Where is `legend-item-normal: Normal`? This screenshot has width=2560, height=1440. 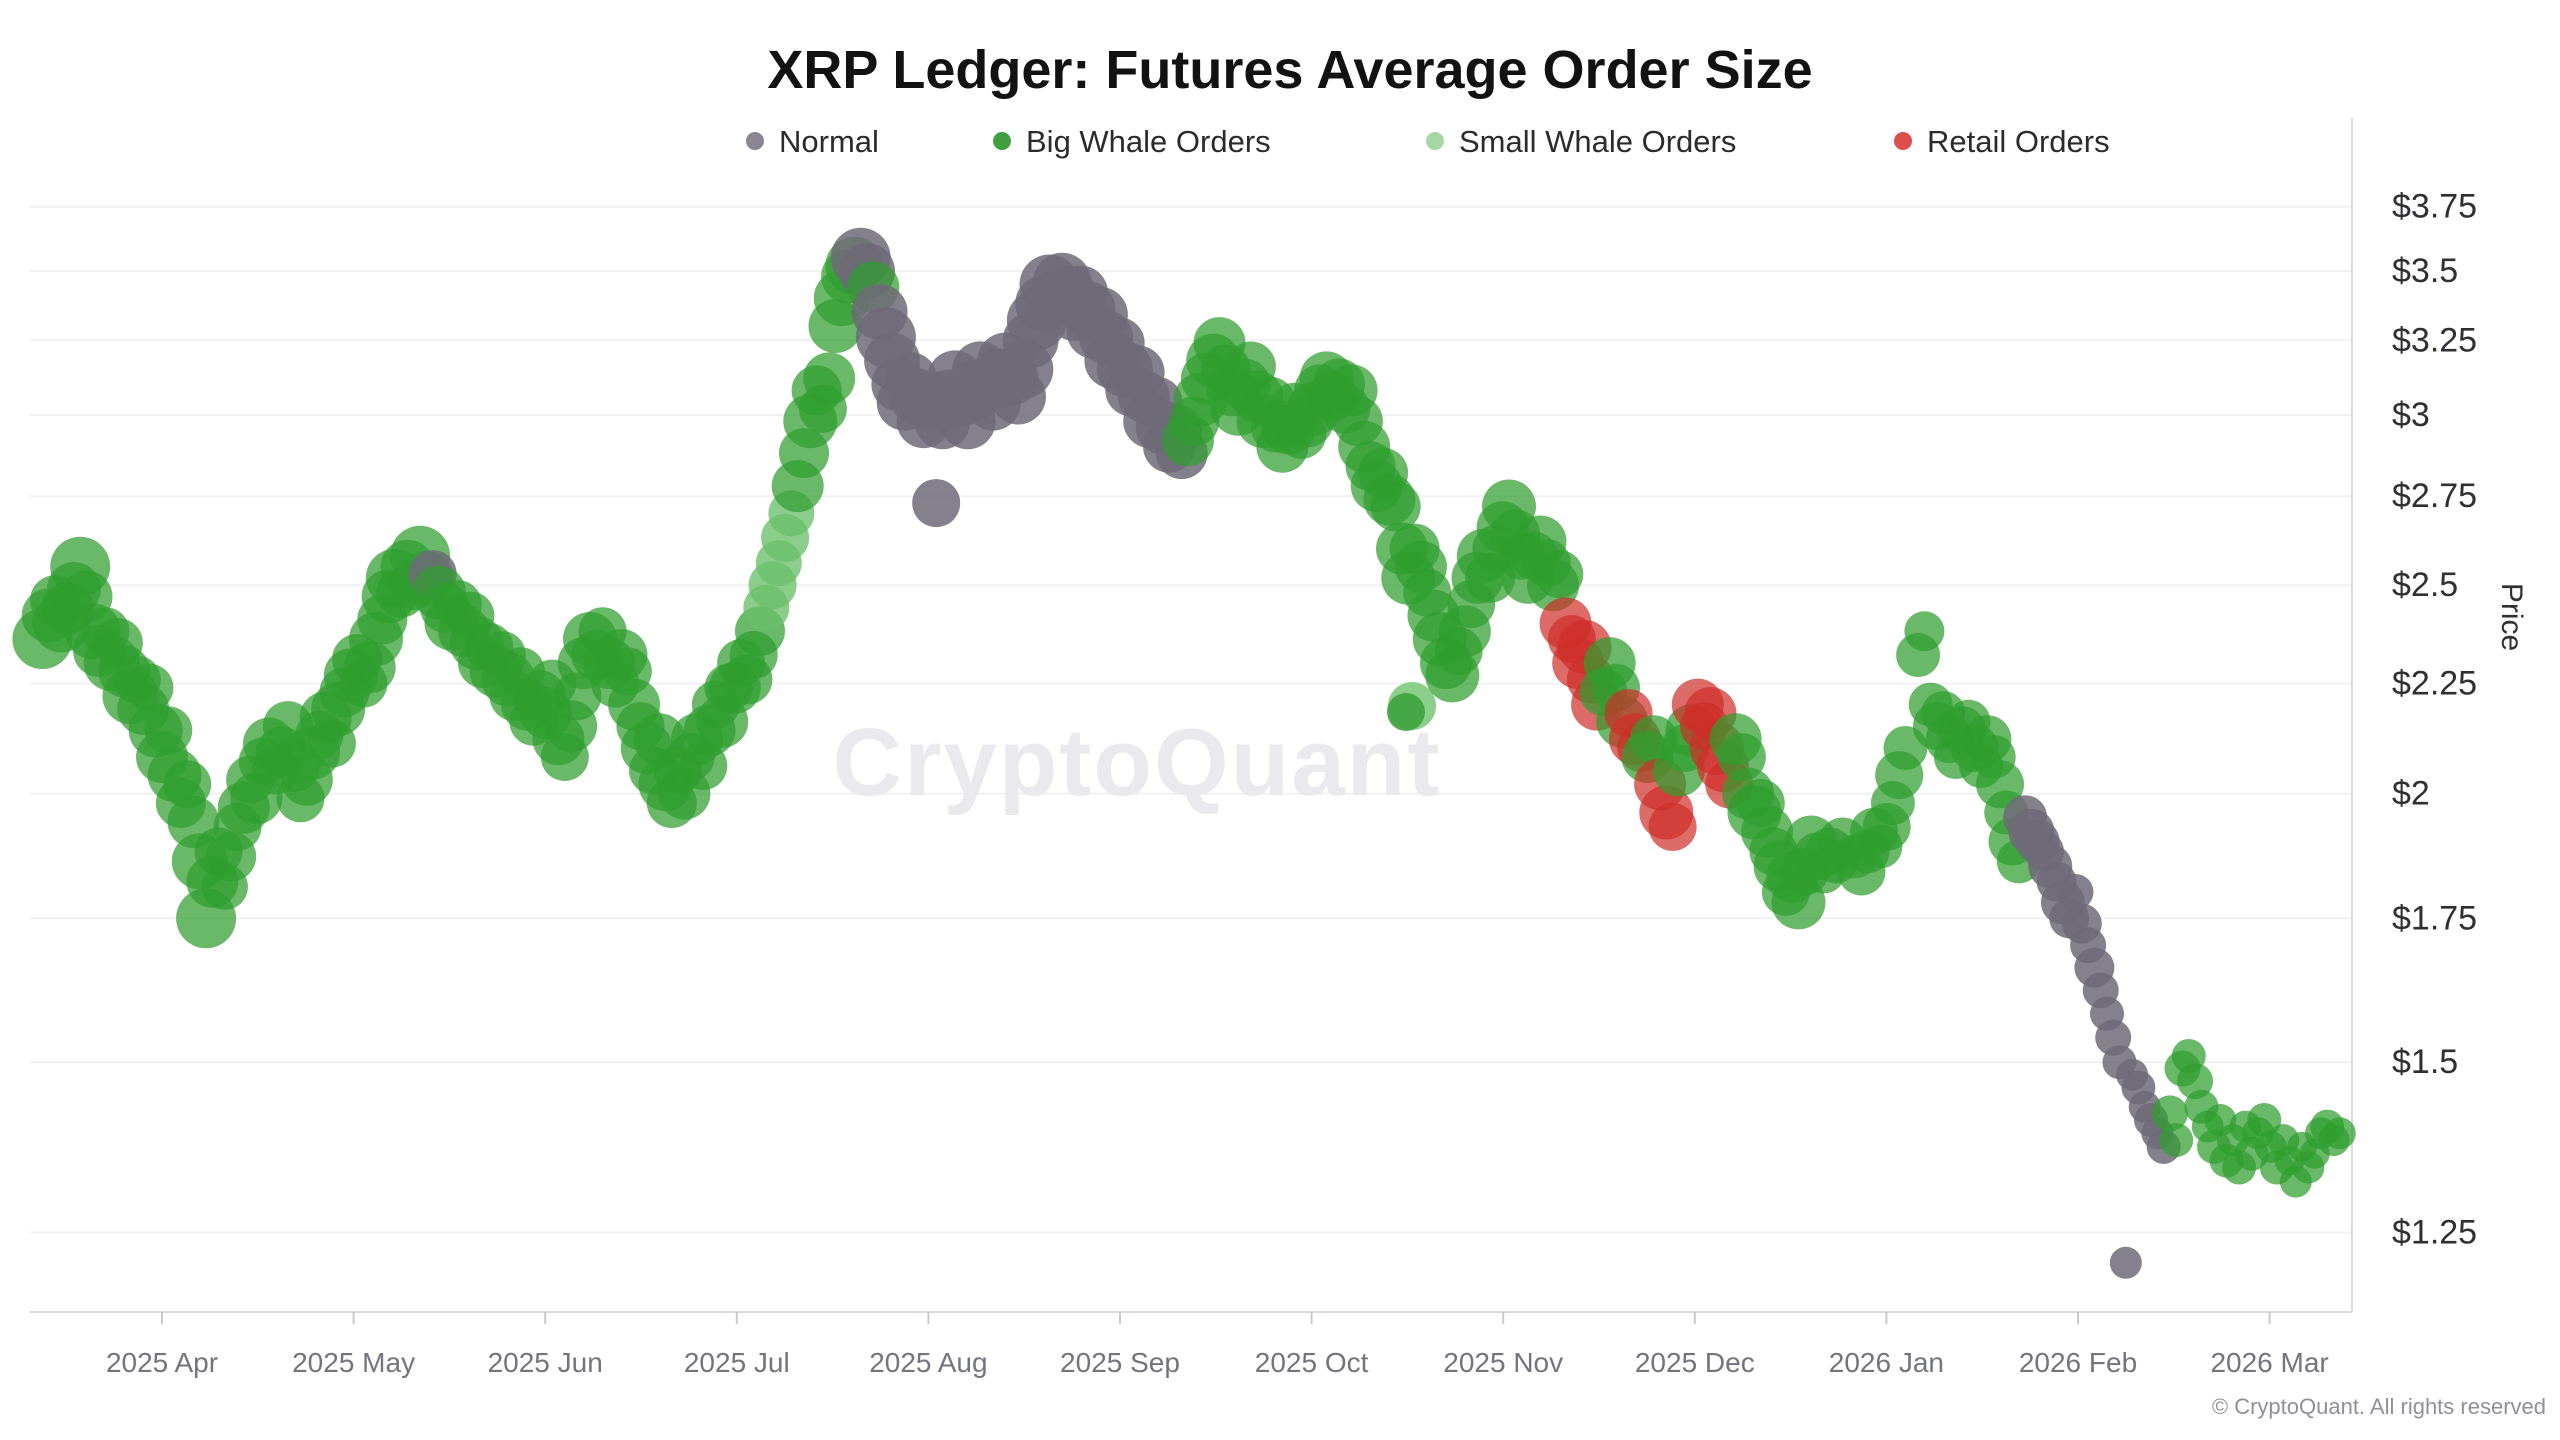 legend-item-normal: Normal is located at coordinates (812, 141).